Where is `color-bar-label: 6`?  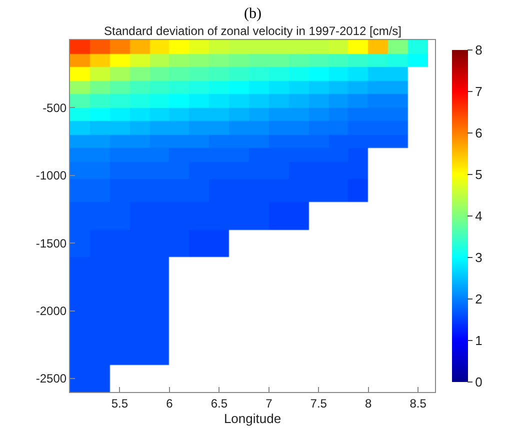 color-bar-label: 6 is located at coordinates (478, 133).